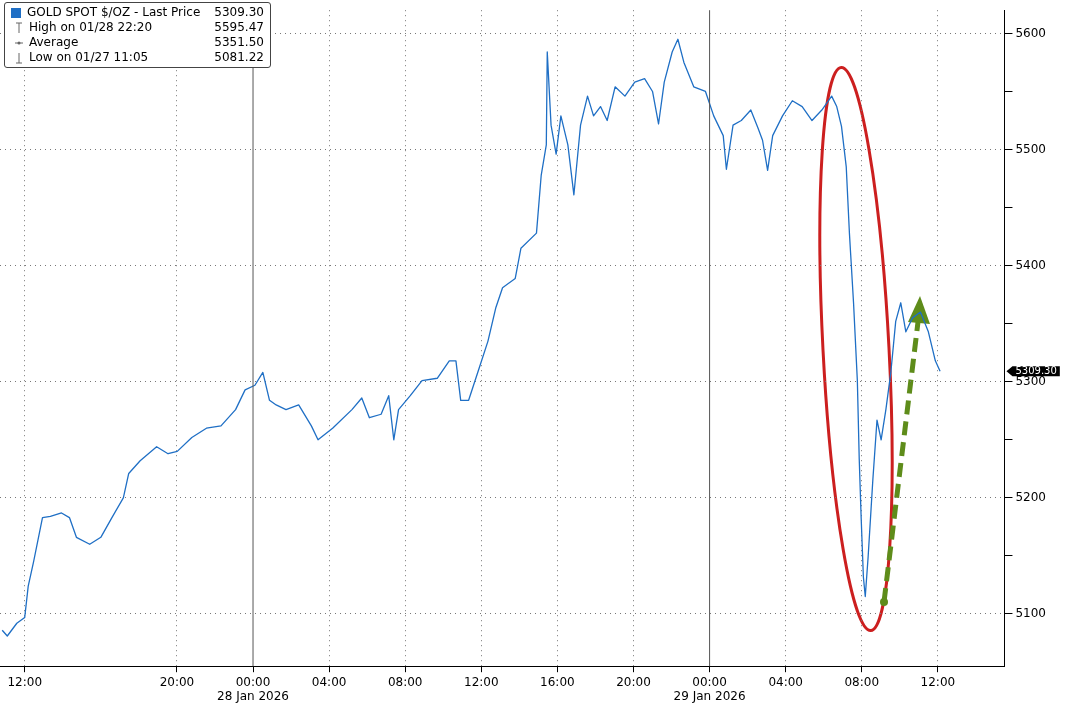 The image size is (1073, 707). I want to click on x-tick-label: 00:00 29 Jan 2026, so click(709, 688).